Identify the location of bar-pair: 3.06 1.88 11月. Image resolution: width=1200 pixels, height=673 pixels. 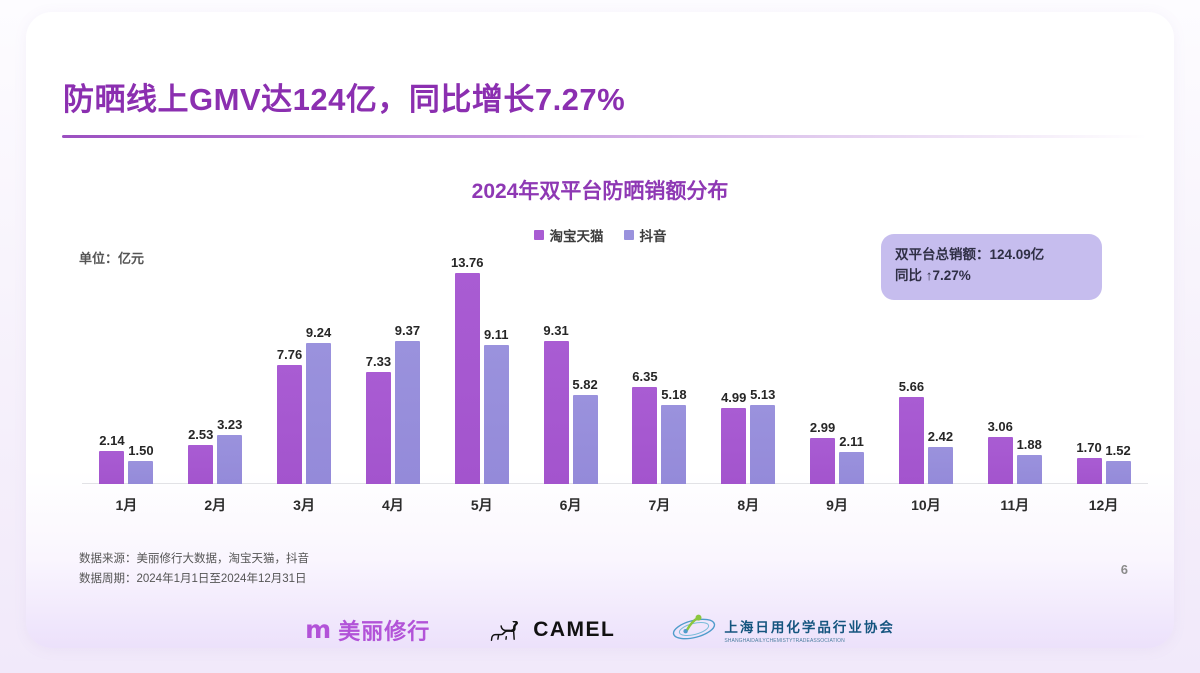
(1015, 387).